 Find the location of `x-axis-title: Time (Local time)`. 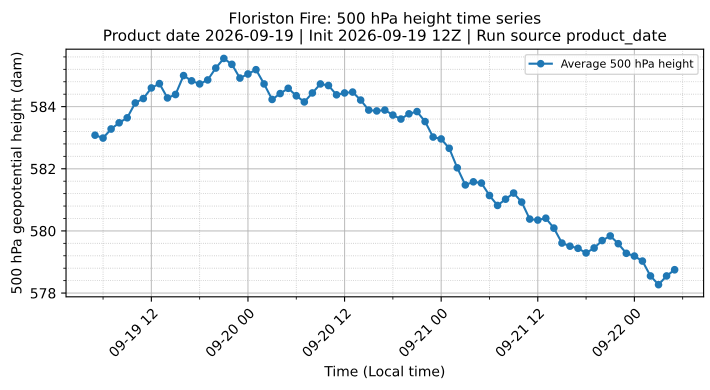

x-axis-title: Time (Local time) is located at coordinates (384, 372).